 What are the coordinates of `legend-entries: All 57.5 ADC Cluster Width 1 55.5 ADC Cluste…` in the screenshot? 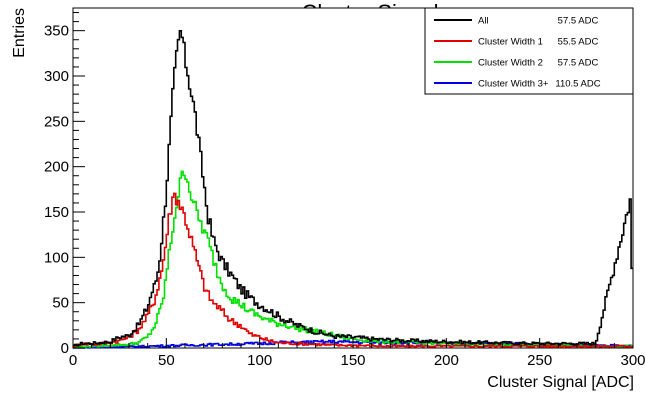 It's located at (517, 53).